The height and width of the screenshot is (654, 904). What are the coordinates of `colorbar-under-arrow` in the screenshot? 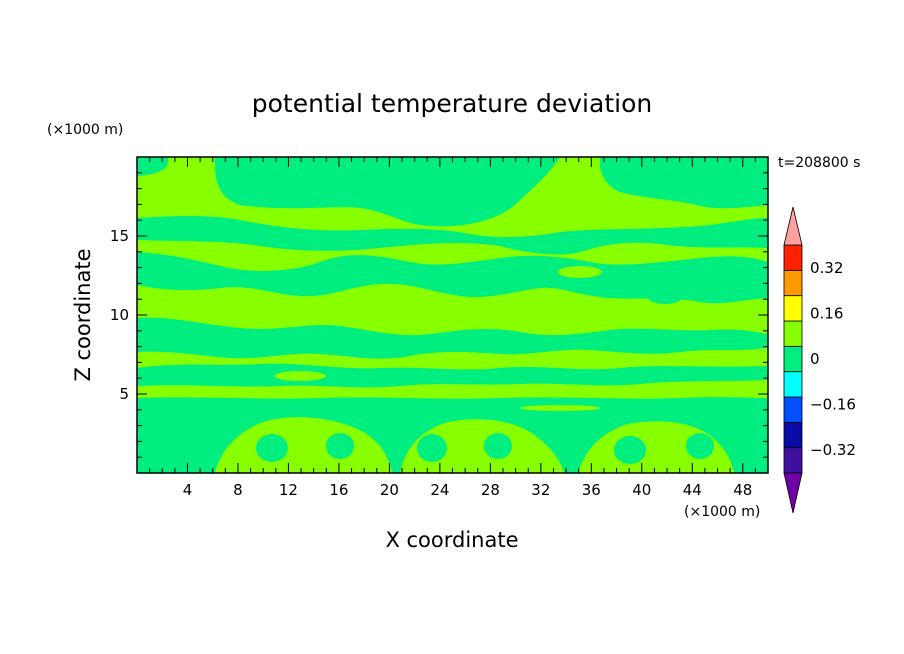 It's located at (793, 493).